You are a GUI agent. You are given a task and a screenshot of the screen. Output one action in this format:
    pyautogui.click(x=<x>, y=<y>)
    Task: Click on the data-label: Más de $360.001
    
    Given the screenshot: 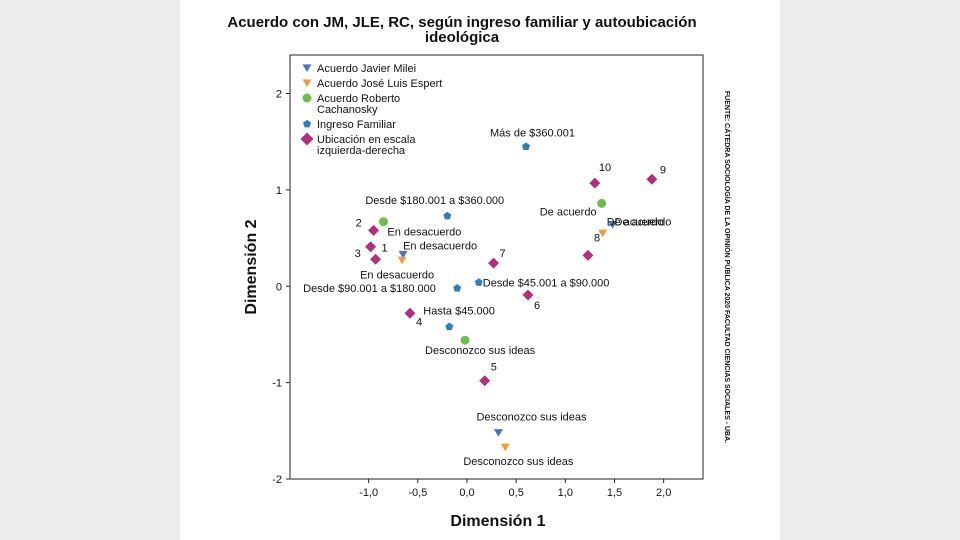 What is the action you would take?
    pyautogui.click(x=532, y=134)
    